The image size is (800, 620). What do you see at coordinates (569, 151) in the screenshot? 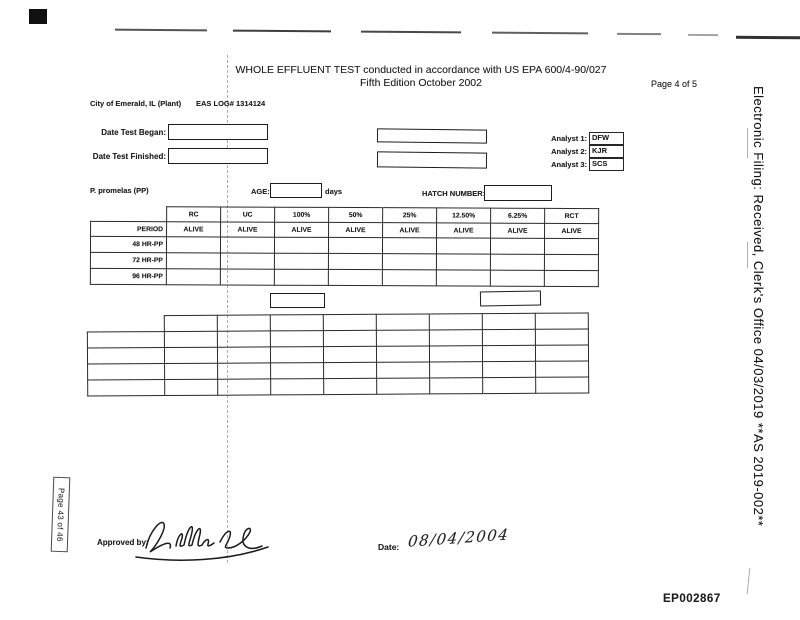
I see `analyst-2-label: Analyst 2:` at bounding box center [569, 151].